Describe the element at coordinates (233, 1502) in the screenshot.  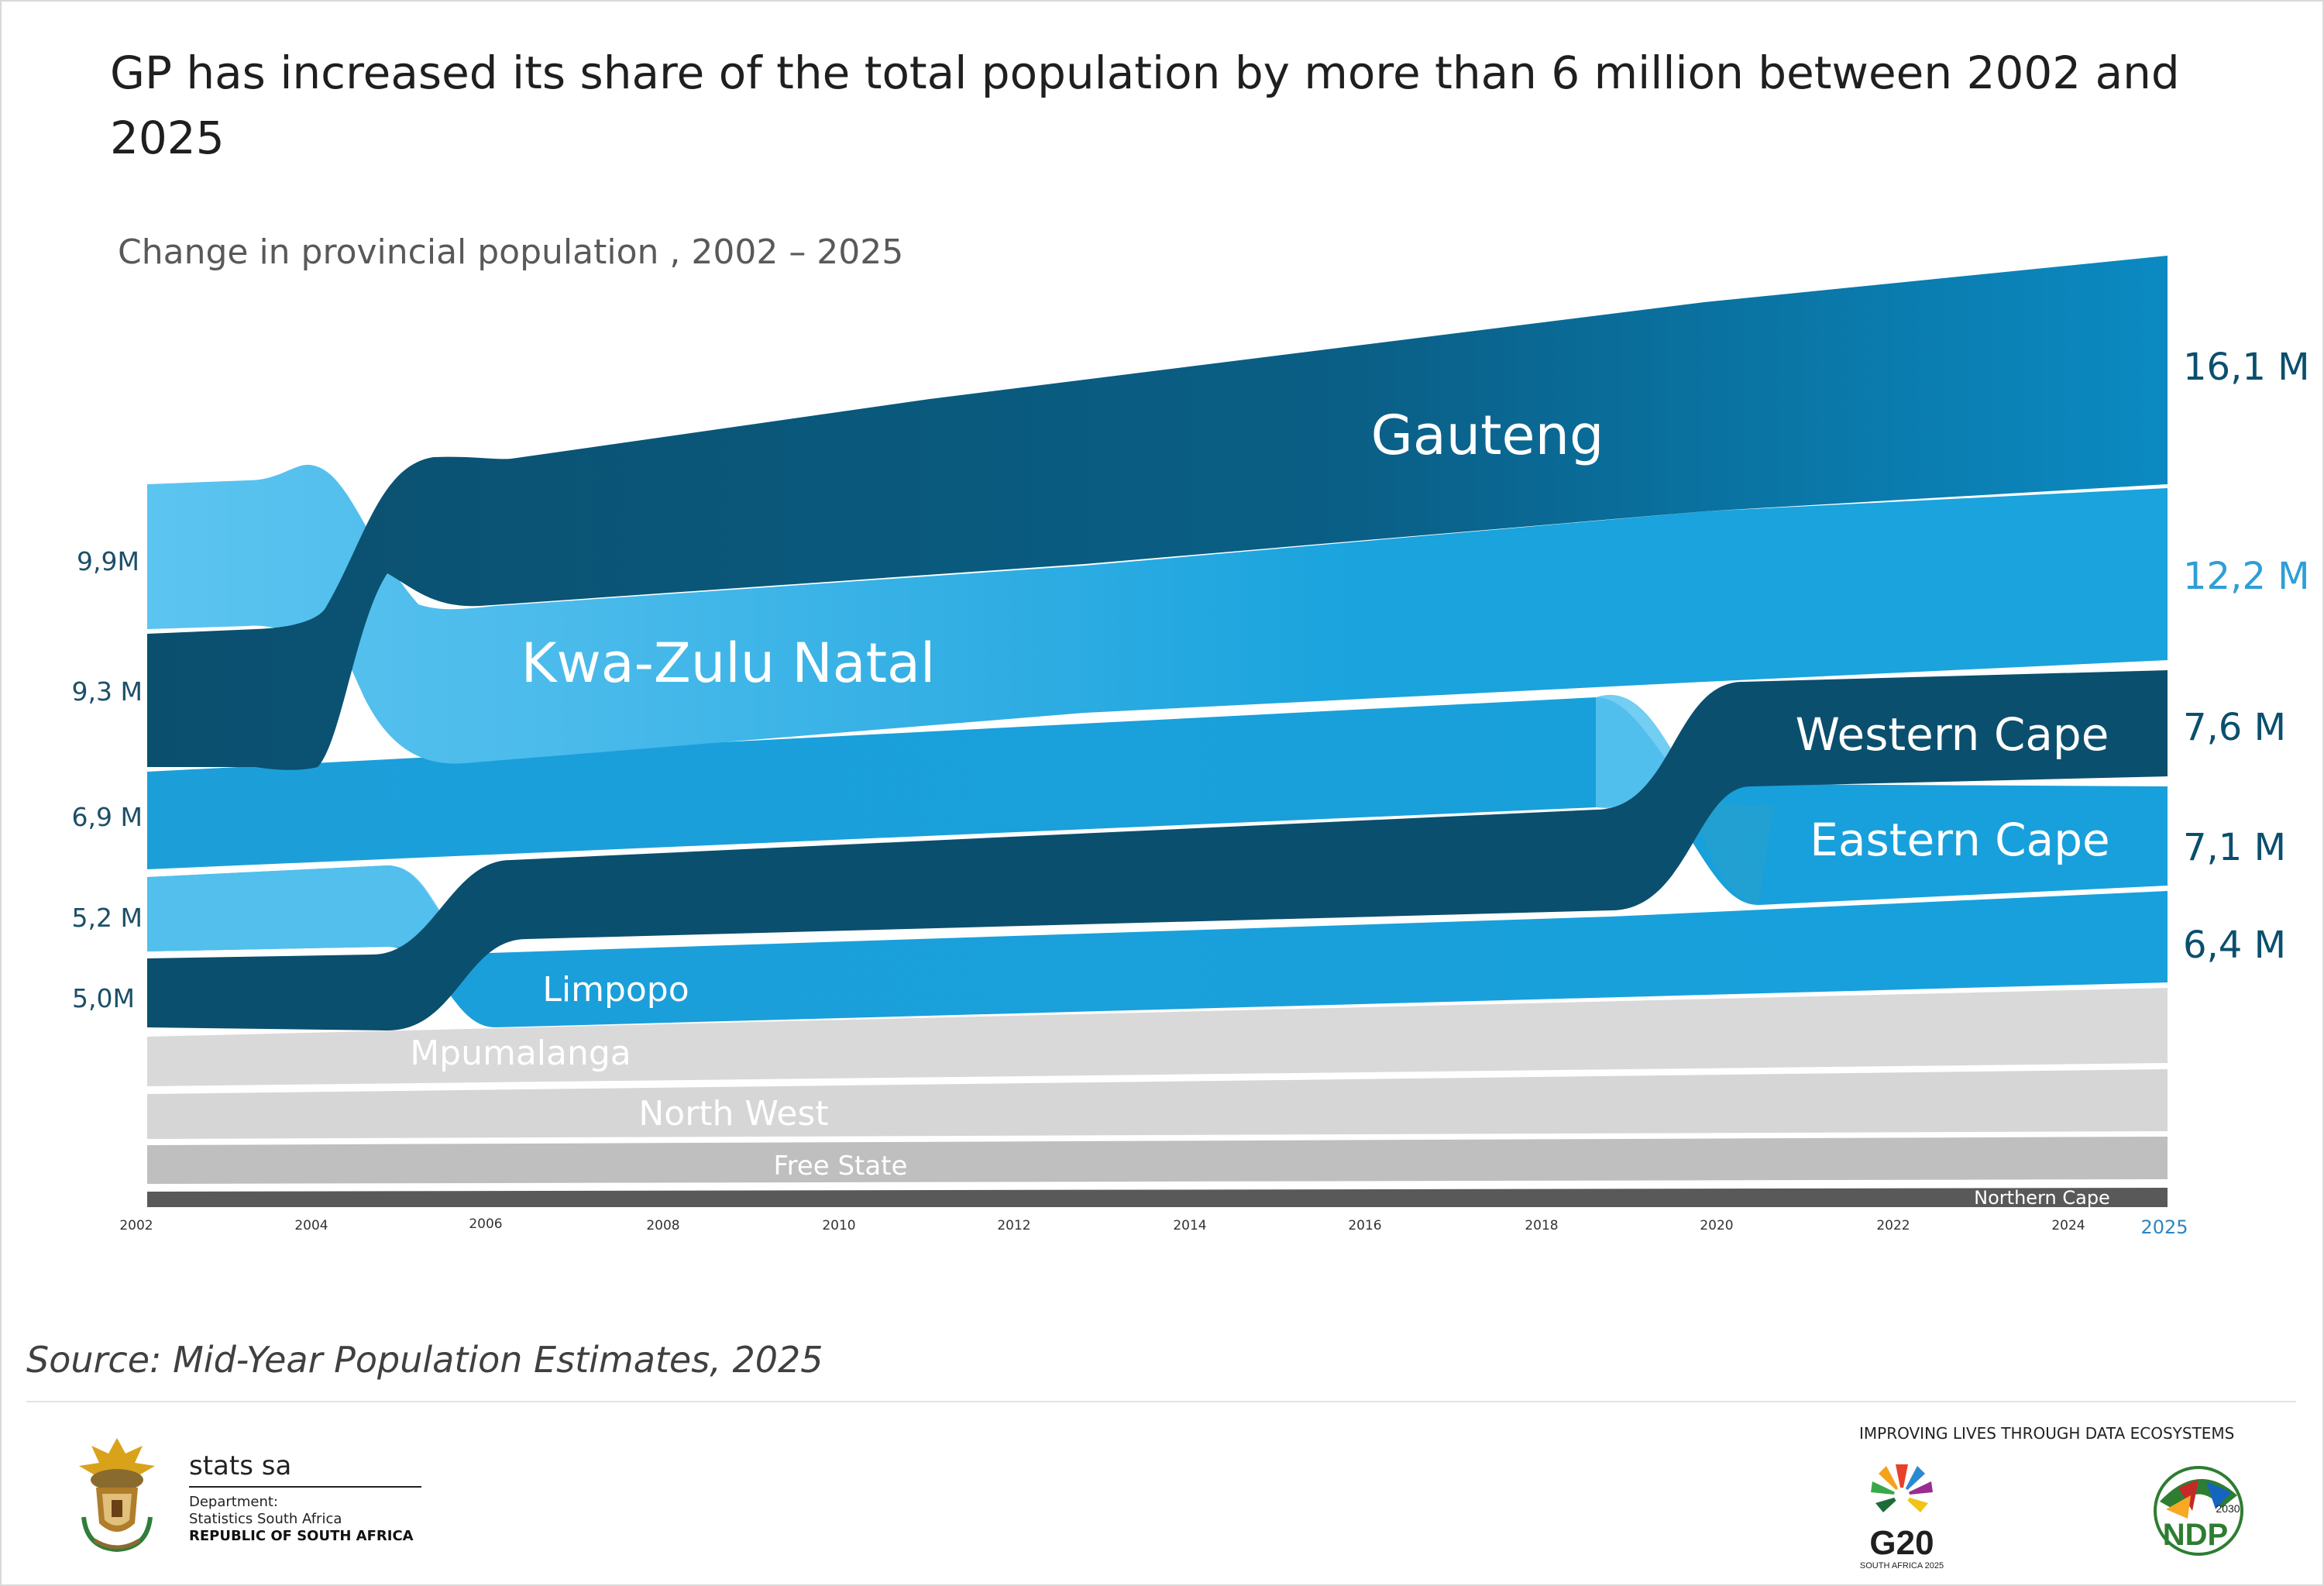
I see `department-label: Department:` at that location.